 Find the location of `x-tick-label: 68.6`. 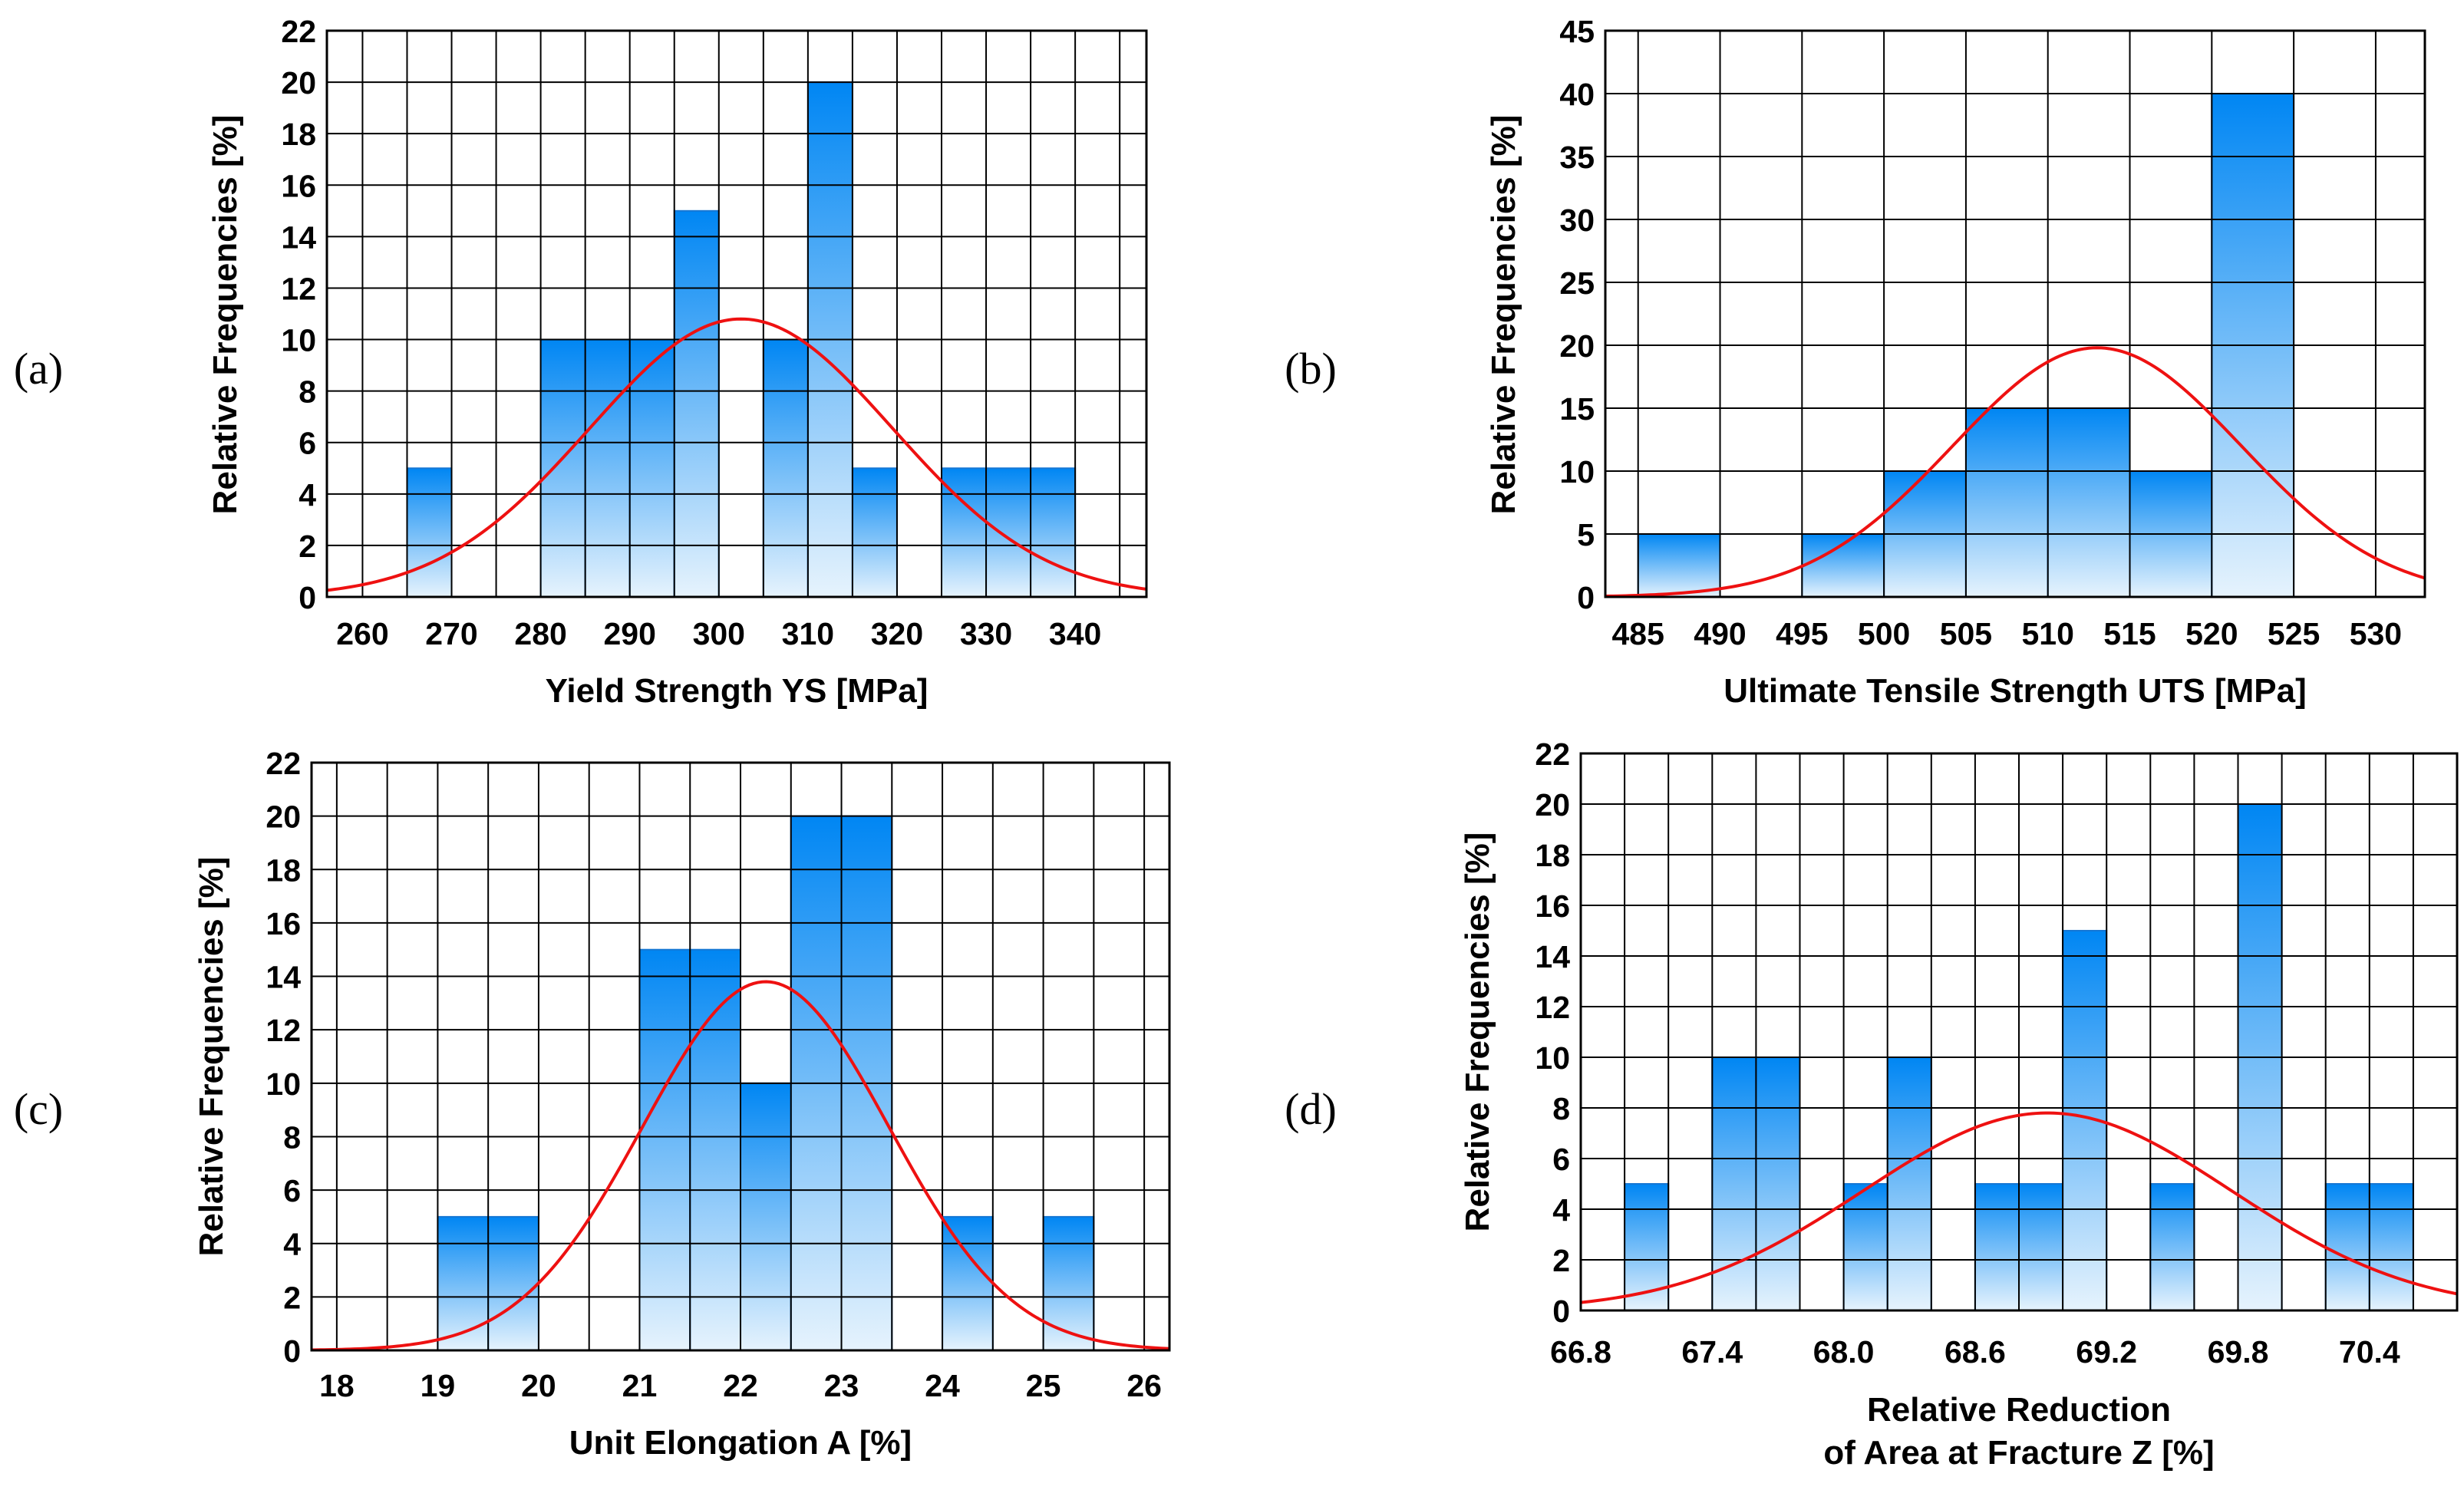

x-tick-label: 68.6 is located at coordinates (1975, 1352).